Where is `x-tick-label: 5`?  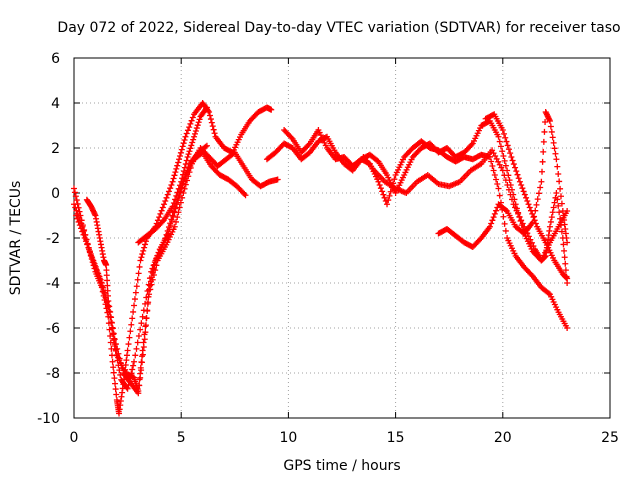
x-tick-label: 5 is located at coordinates (181, 438).